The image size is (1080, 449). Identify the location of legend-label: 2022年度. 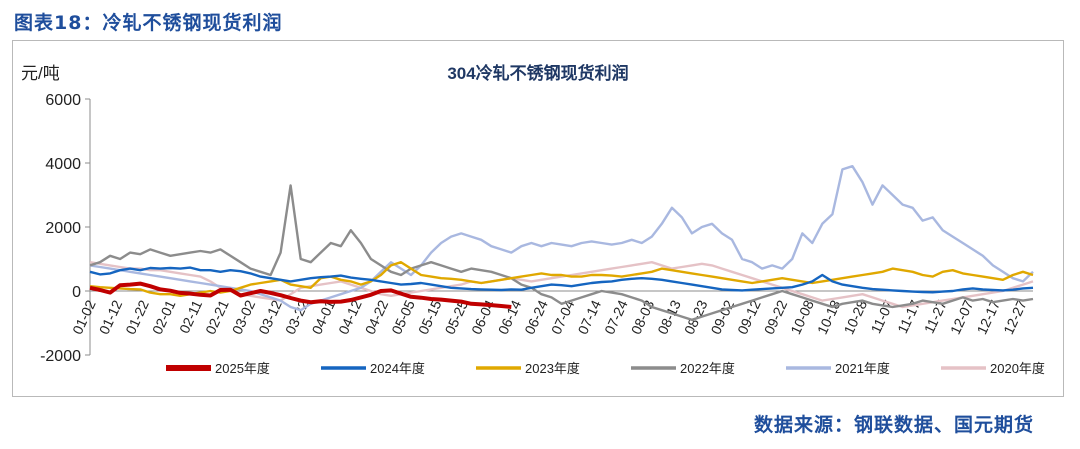
(707, 368).